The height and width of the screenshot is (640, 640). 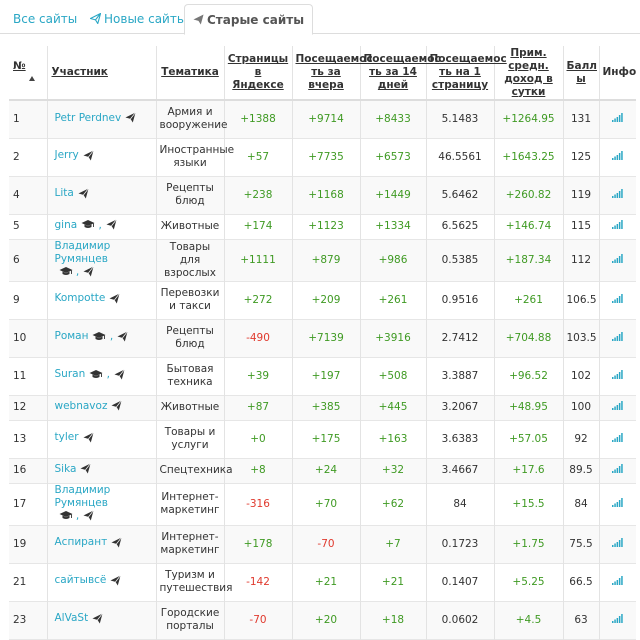 What do you see at coordinates (529, 300) in the screenshot?
I see `income-cell: +261` at bounding box center [529, 300].